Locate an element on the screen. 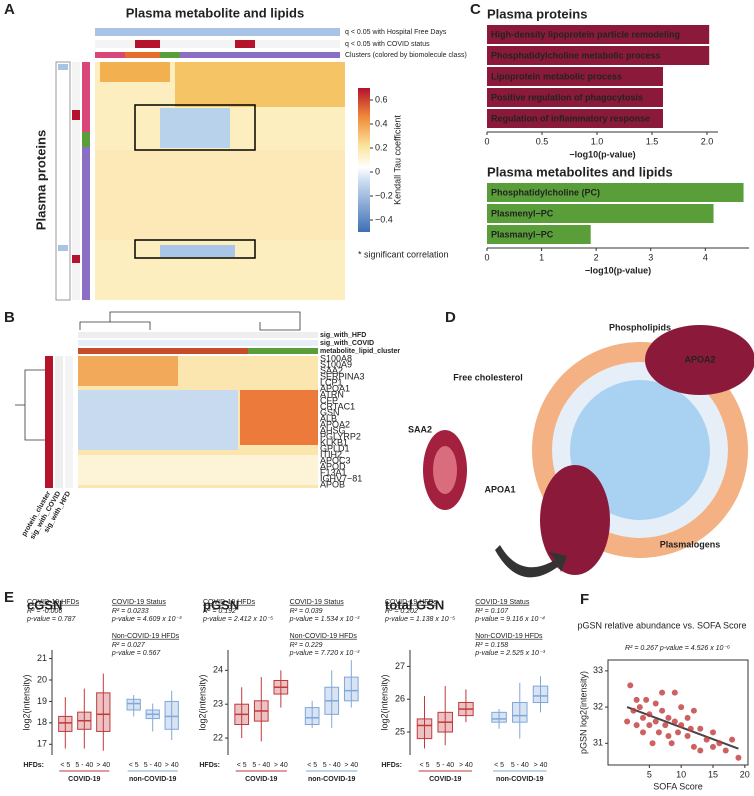  y-tick-label: 21 is located at coordinates (42, 658).